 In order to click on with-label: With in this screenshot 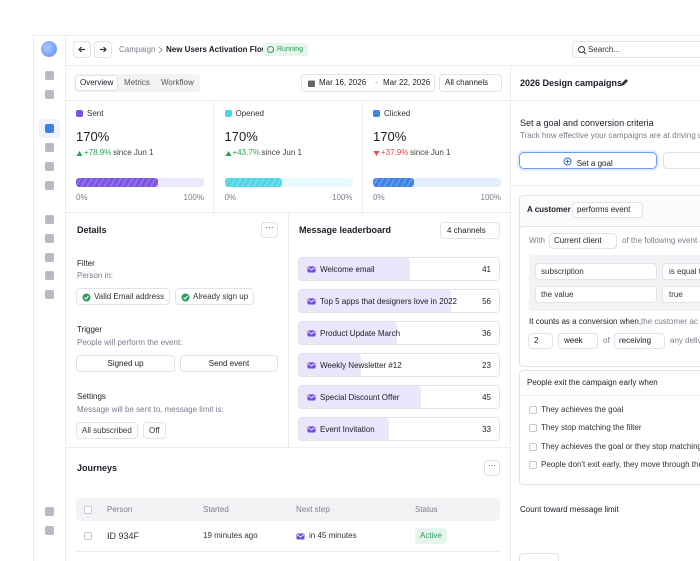, I will do `click(537, 240)`.